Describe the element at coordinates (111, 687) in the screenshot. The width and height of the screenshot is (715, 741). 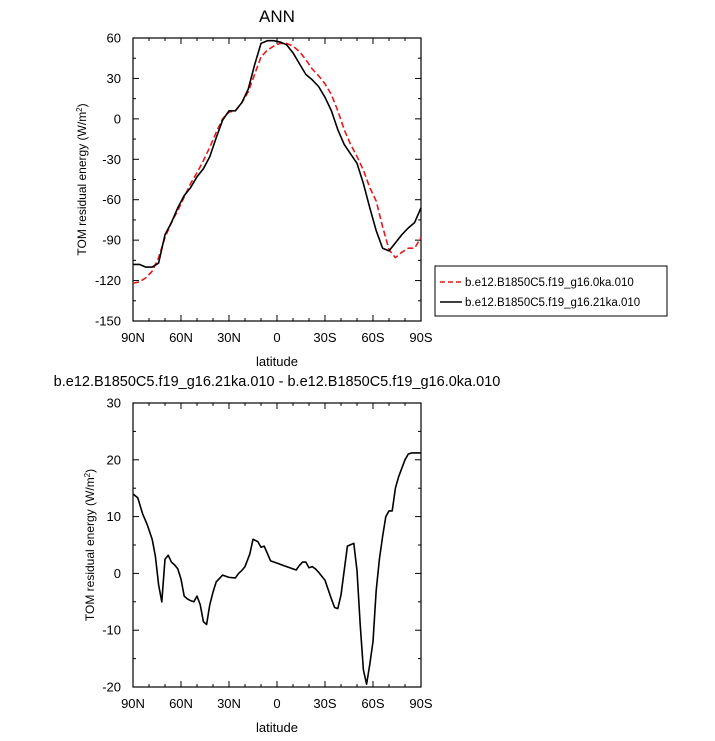
I see `bottom-y-tick-label: -20` at that location.